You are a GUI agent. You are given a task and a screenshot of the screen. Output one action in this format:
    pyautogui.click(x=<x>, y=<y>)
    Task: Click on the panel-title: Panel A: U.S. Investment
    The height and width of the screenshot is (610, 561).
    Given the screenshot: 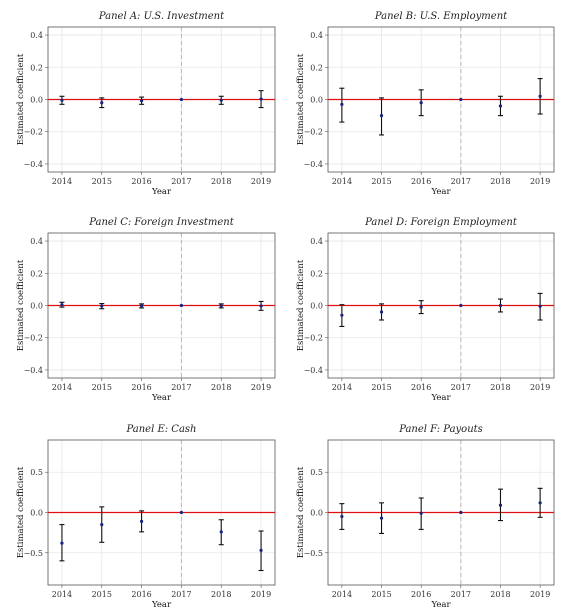 What is the action you would take?
    pyautogui.click(x=161, y=16)
    